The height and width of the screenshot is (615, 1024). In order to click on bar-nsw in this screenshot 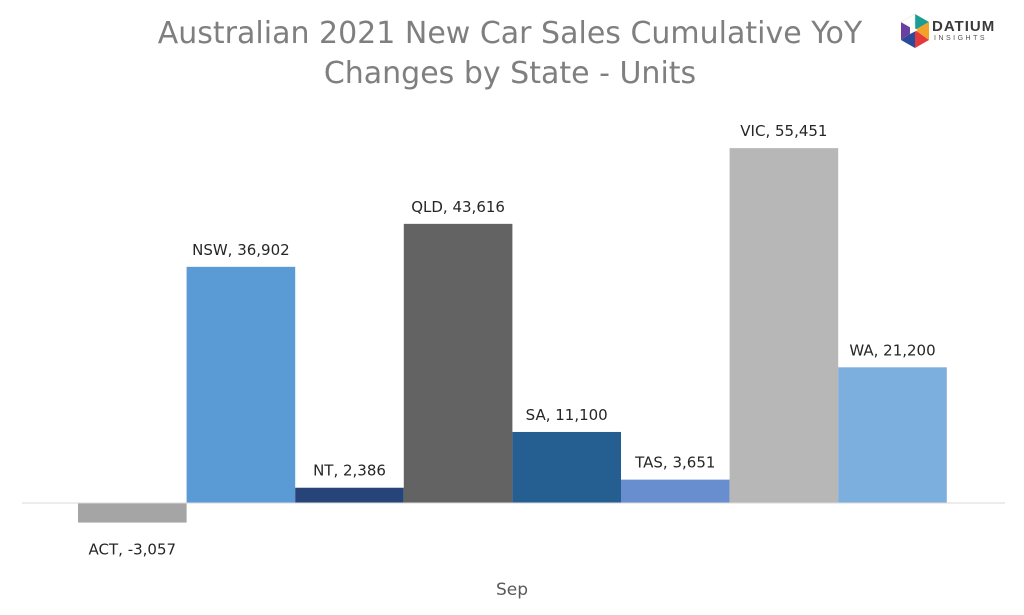, I will do `click(241, 384)`.